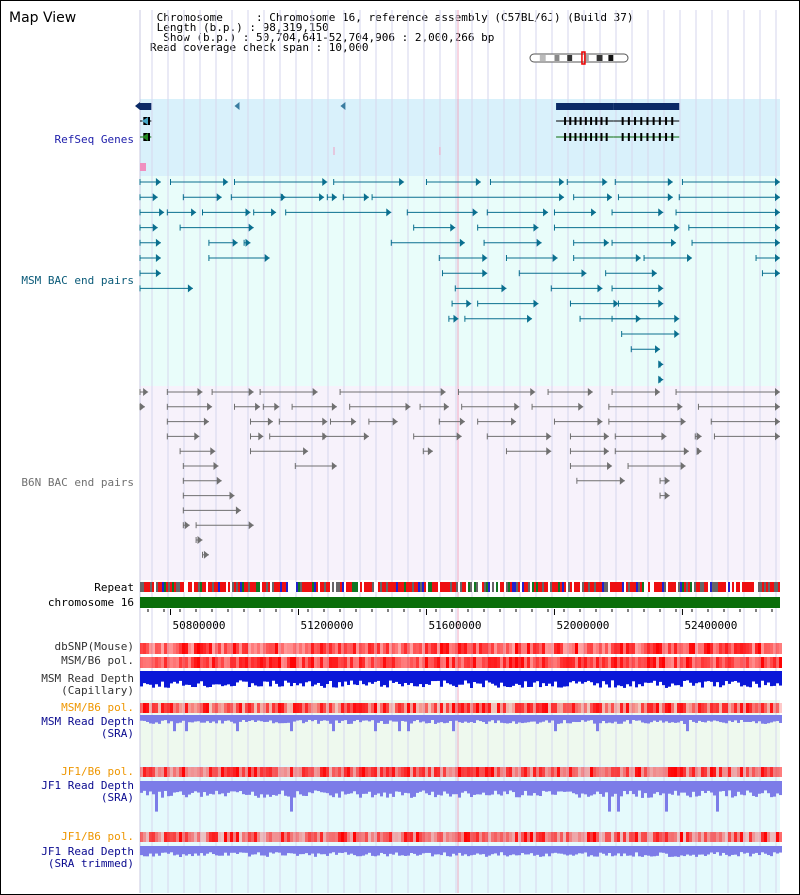  Describe the element at coordinates (114, 587) in the screenshot. I see `track-label-repeat: Repeat` at that location.